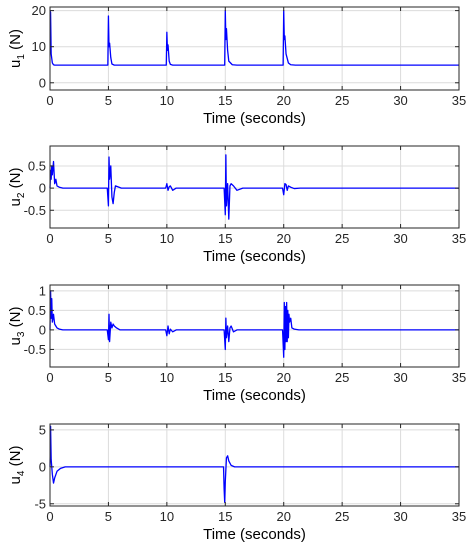 Image resolution: width=474 pixels, height=545 pixels. Describe the element at coordinates (254, 37) in the screenshot. I see `series-line-u1` at that location.